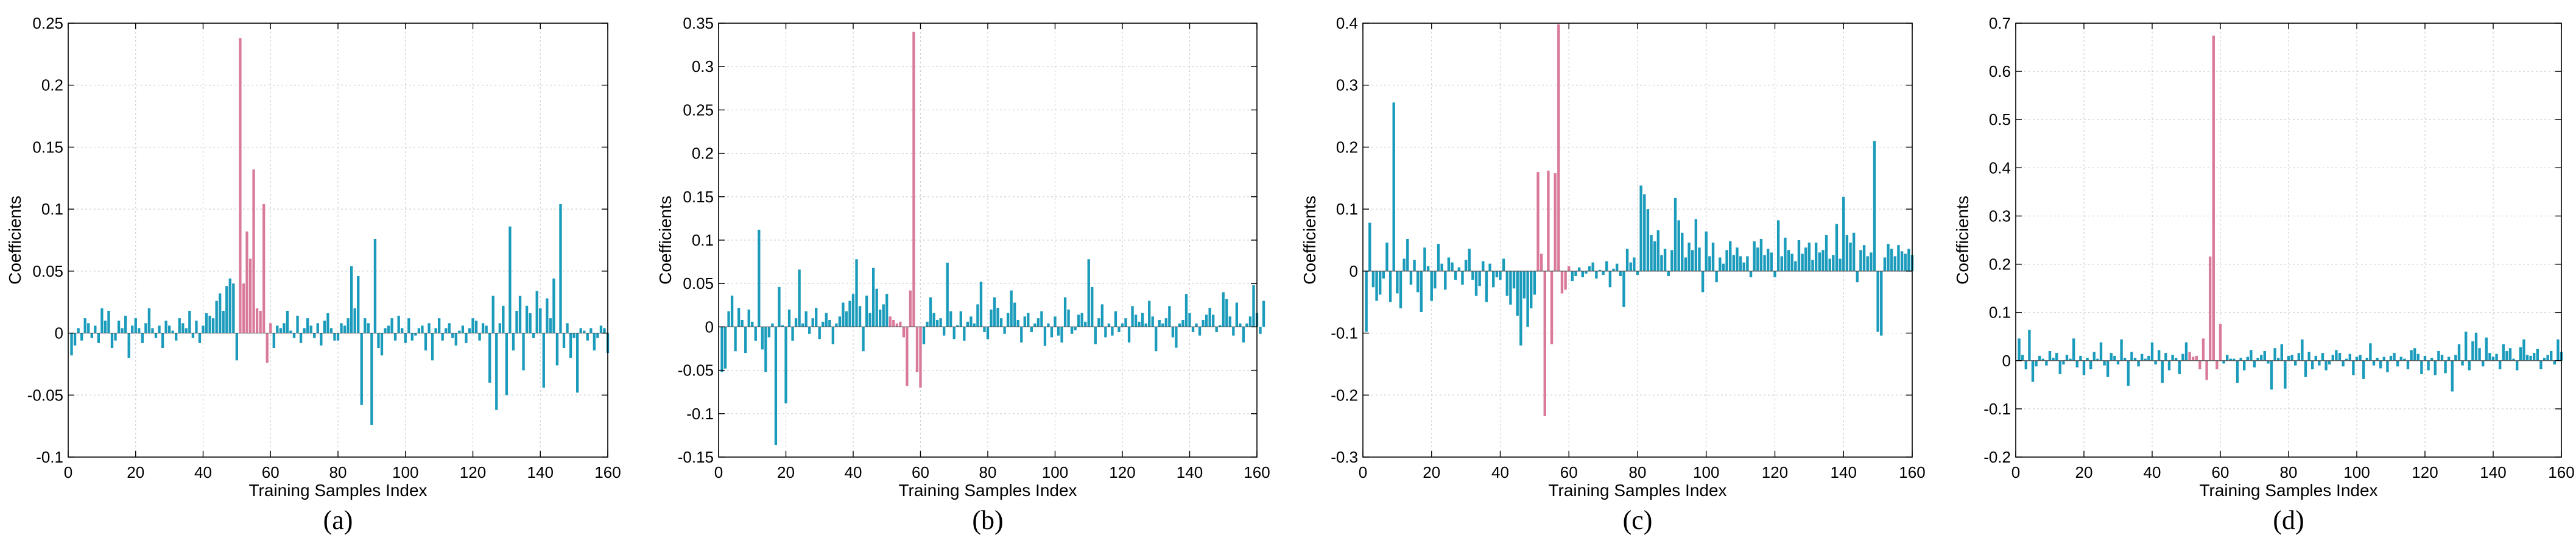 The height and width of the screenshot is (543, 2576). What do you see at coordinates (1347, 85) in the screenshot?
I see `y-tick-label: 0.3` at bounding box center [1347, 85].